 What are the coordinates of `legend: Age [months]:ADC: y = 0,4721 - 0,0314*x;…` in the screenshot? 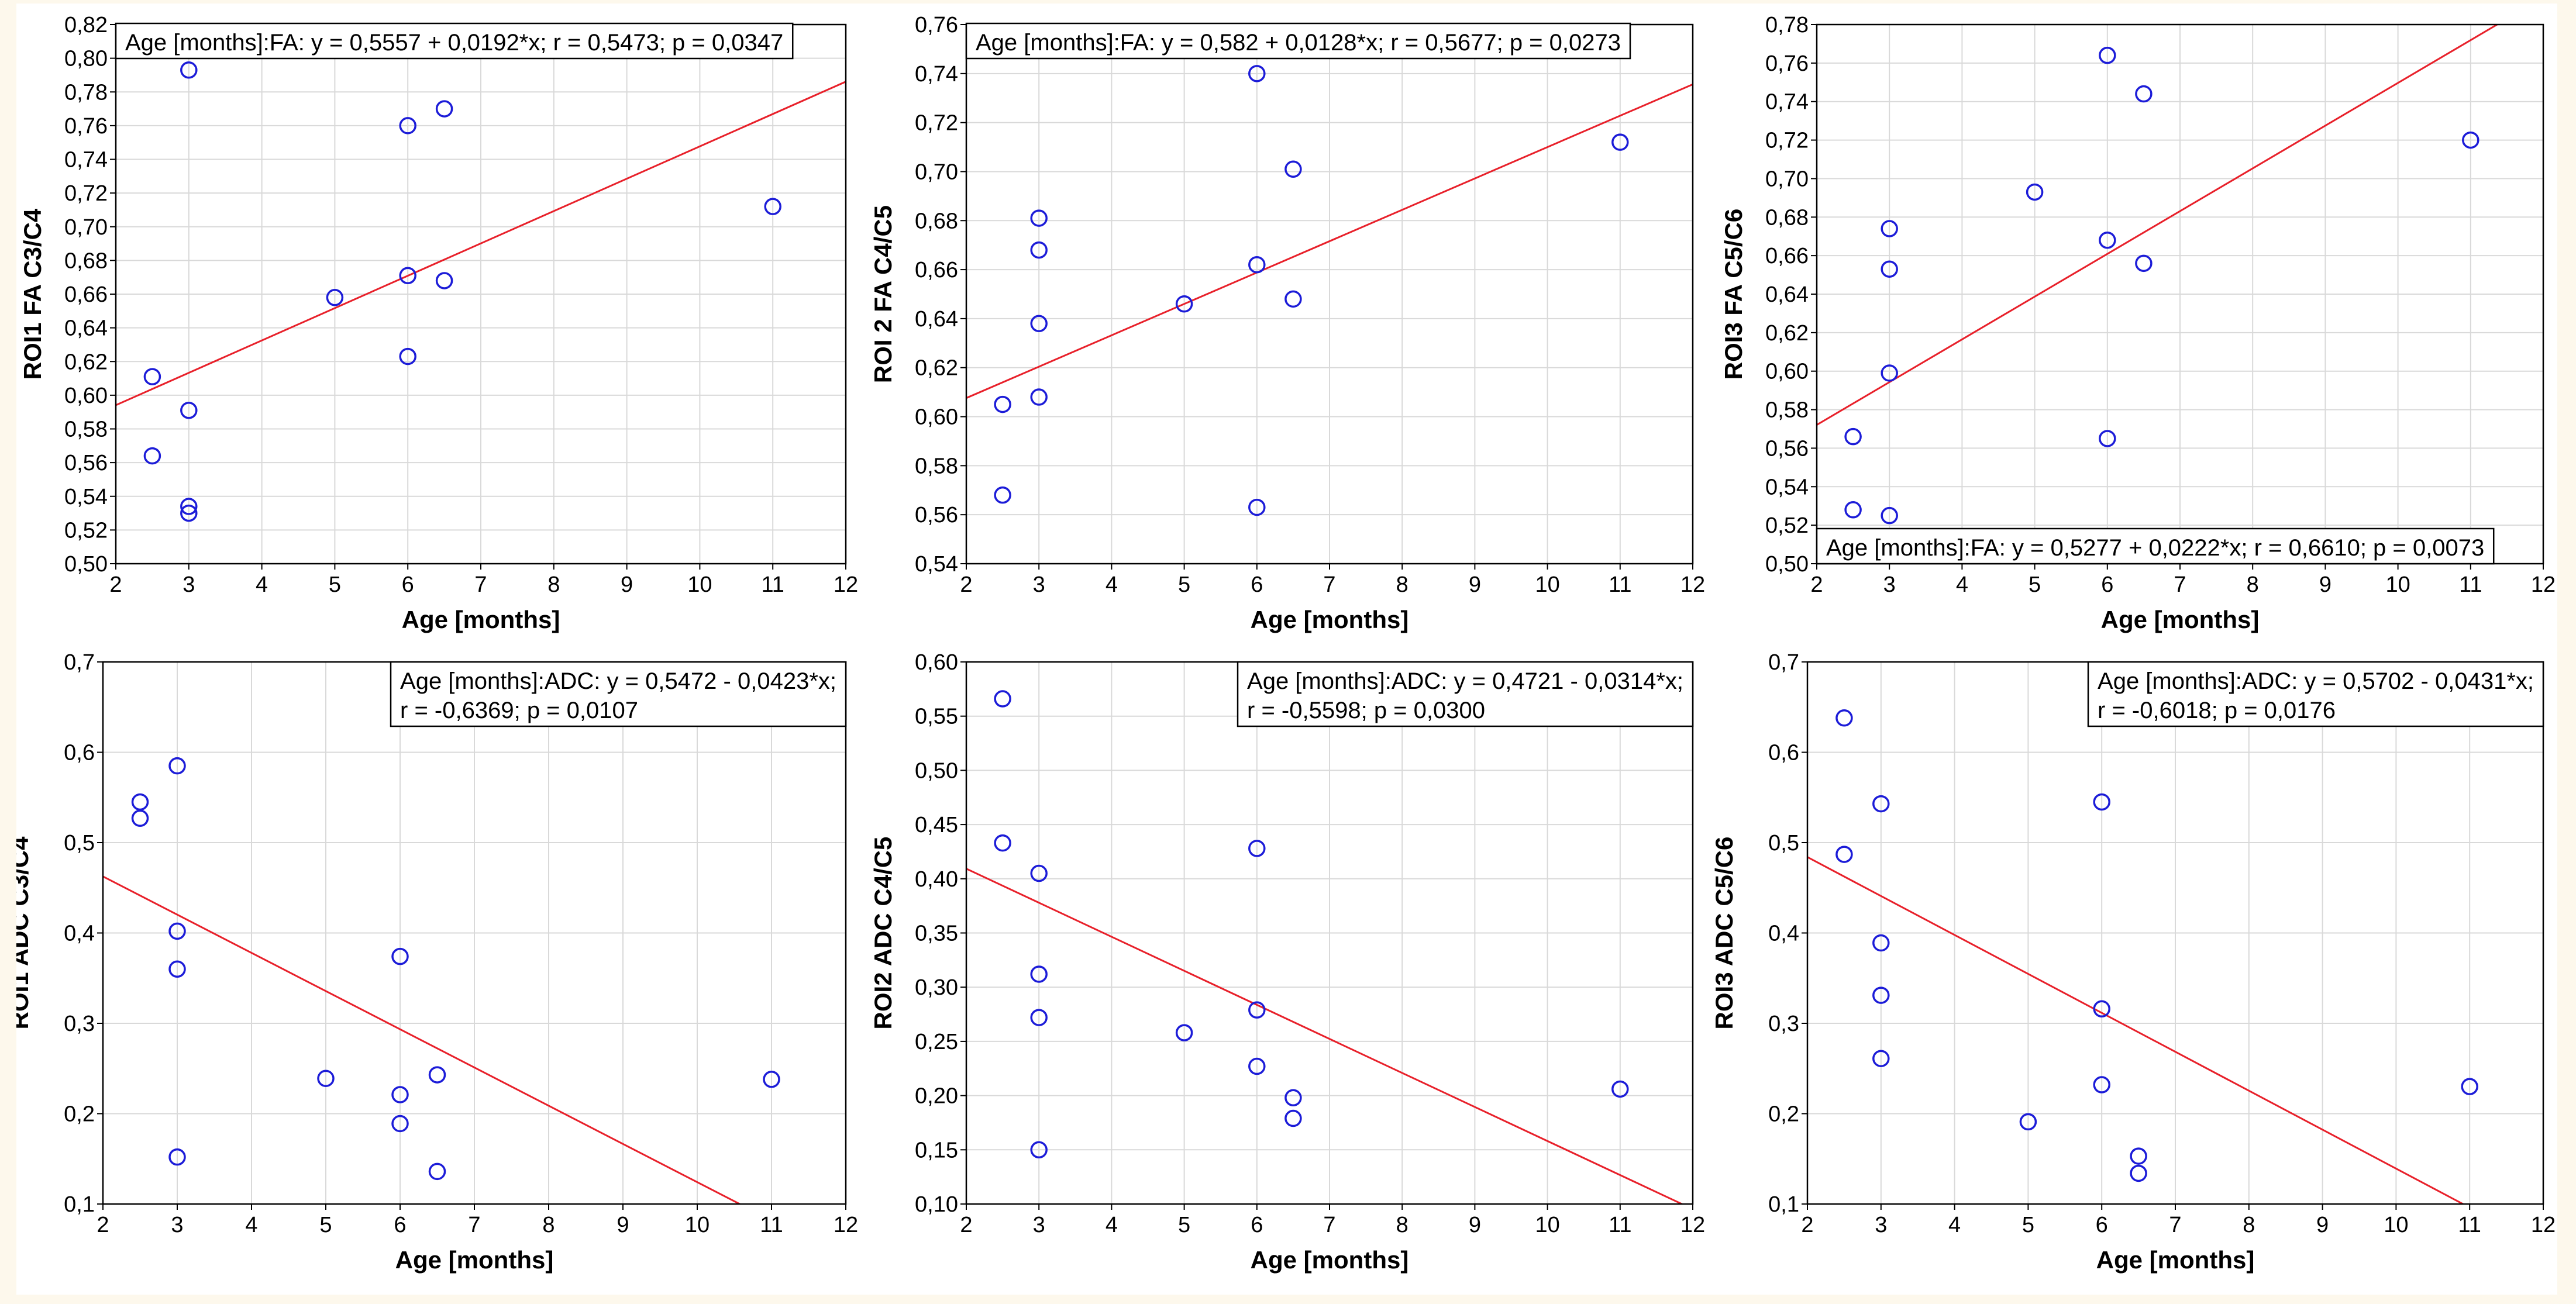 It's located at (1465, 694).